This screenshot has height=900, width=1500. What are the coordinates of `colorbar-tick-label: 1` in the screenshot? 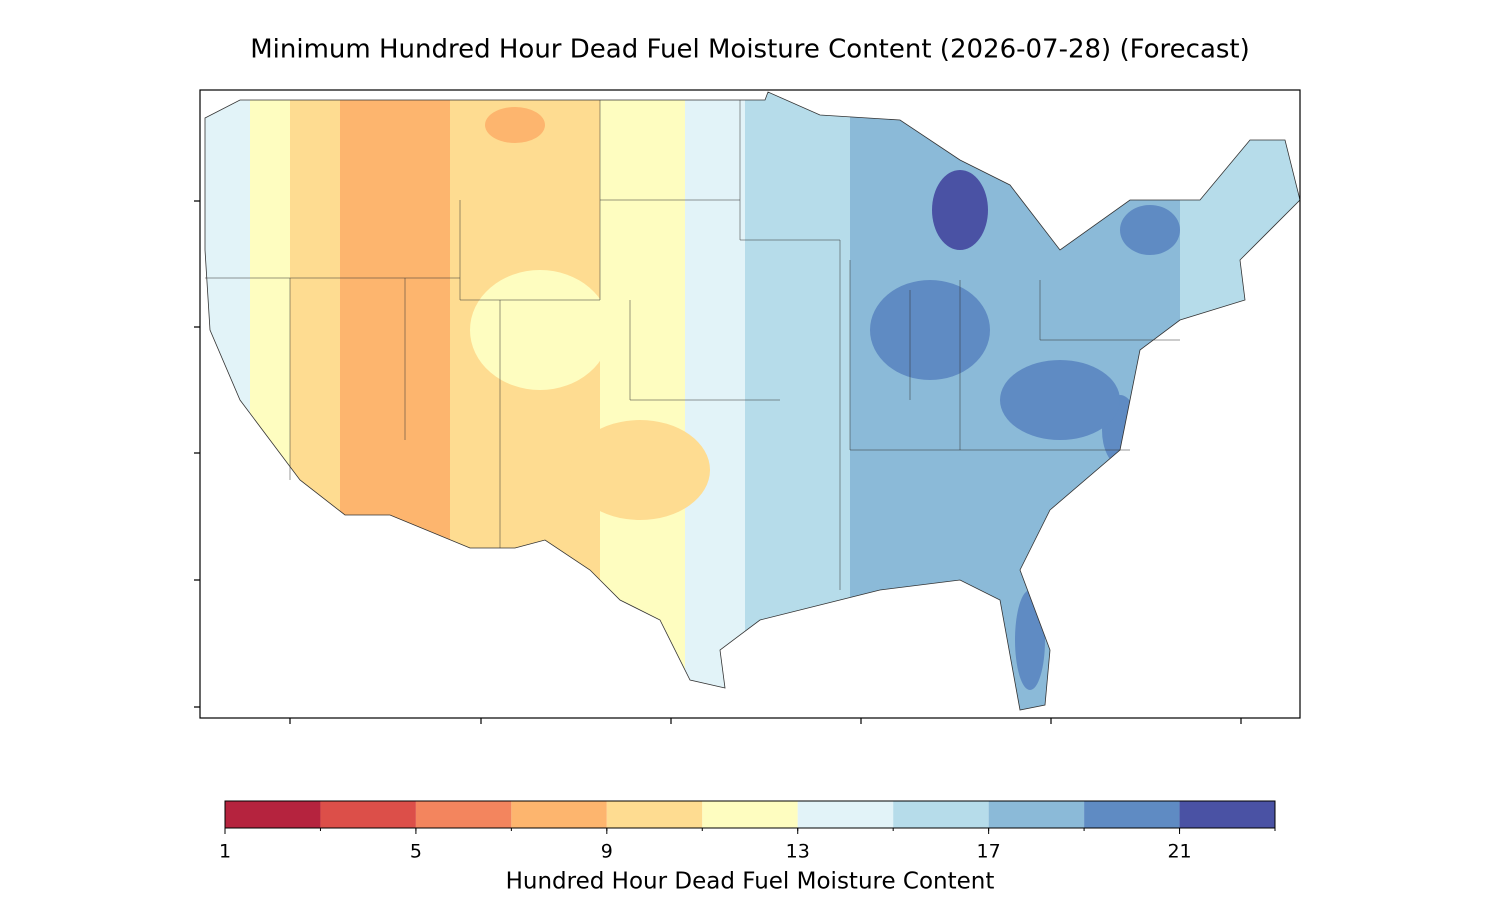 It's located at (225, 852).